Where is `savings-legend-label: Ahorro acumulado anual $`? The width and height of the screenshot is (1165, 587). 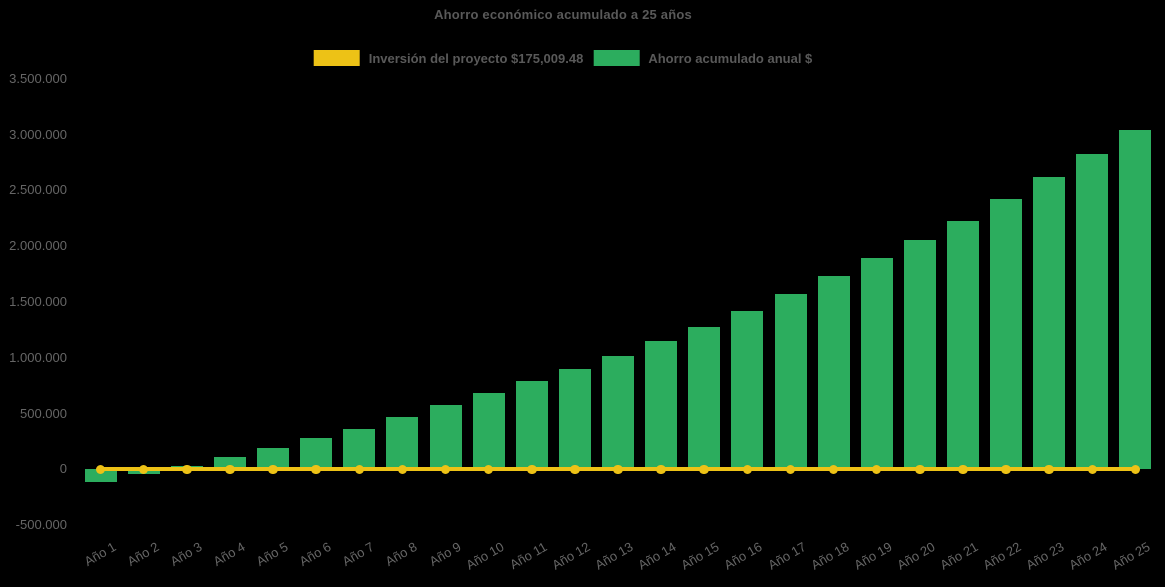 savings-legend-label: Ahorro acumulado anual $ is located at coordinates (730, 58).